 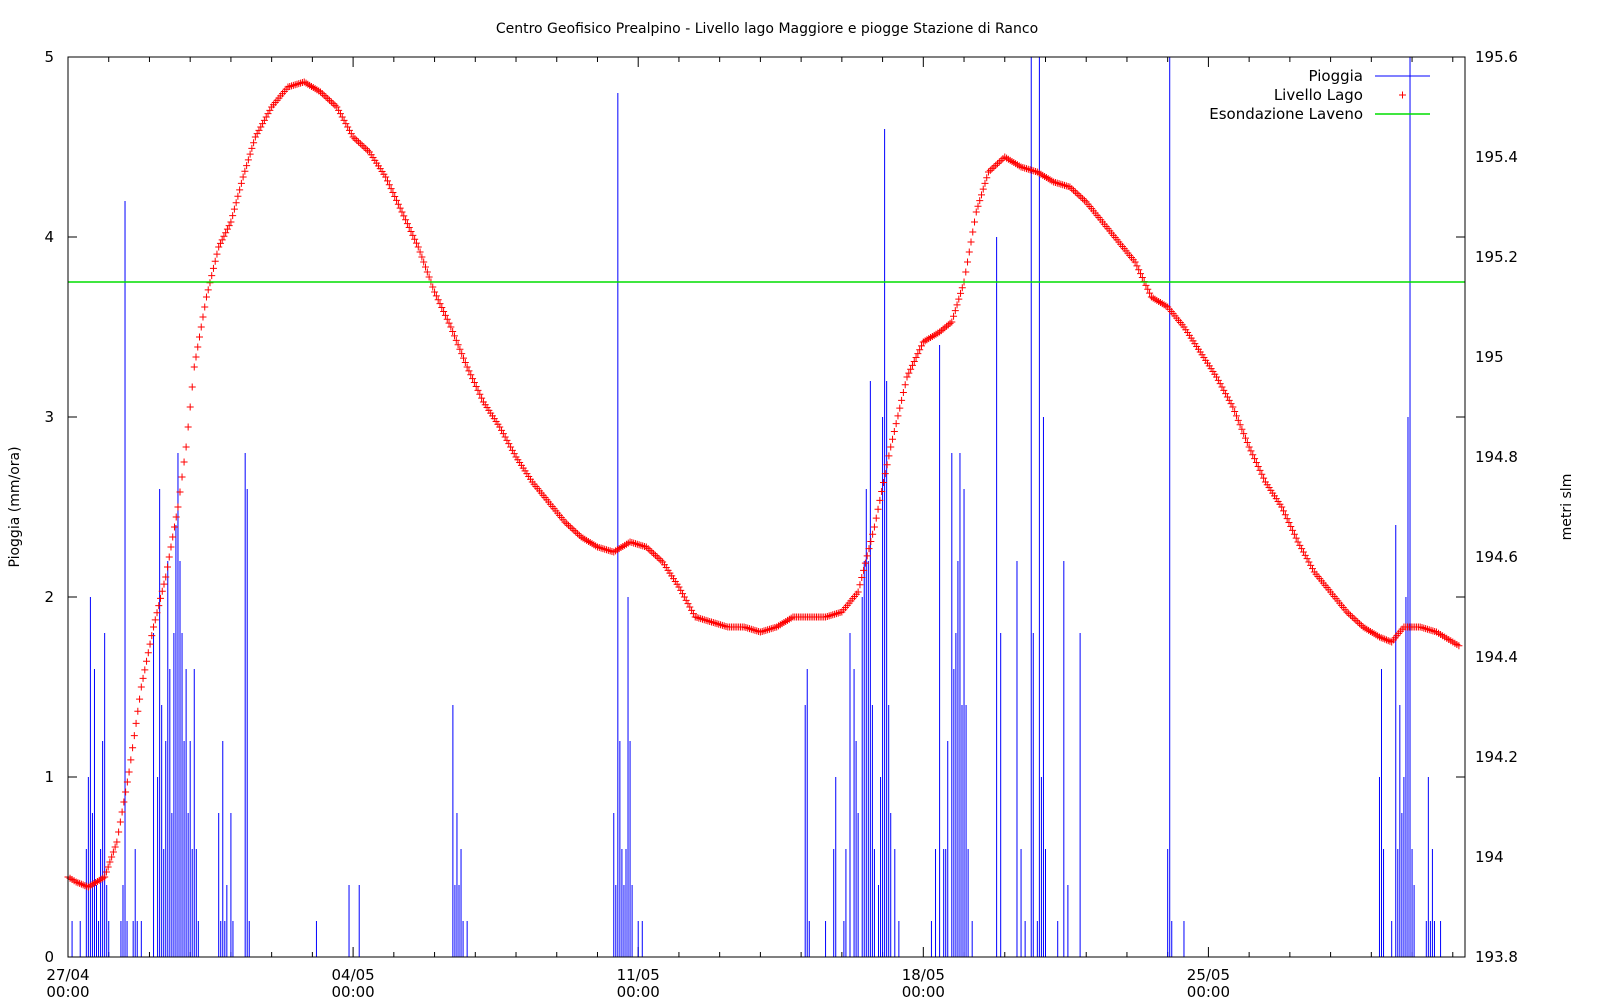 What do you see at coordinates (1496, 957) in the screenshot?
I see `y2-tick-label: 193.8` at bounding box center [1496, 957].